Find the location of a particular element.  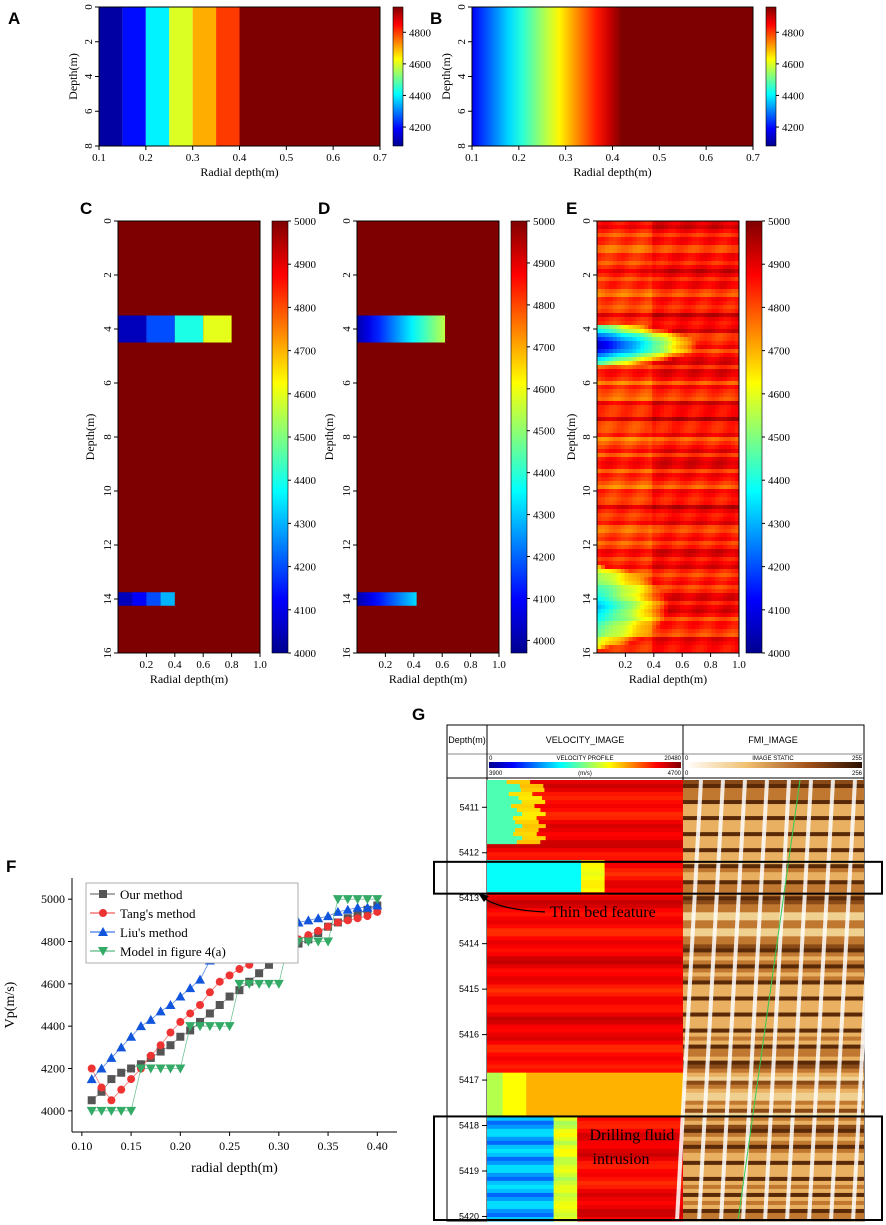

invasion-block is located at coordinates (125, 599).